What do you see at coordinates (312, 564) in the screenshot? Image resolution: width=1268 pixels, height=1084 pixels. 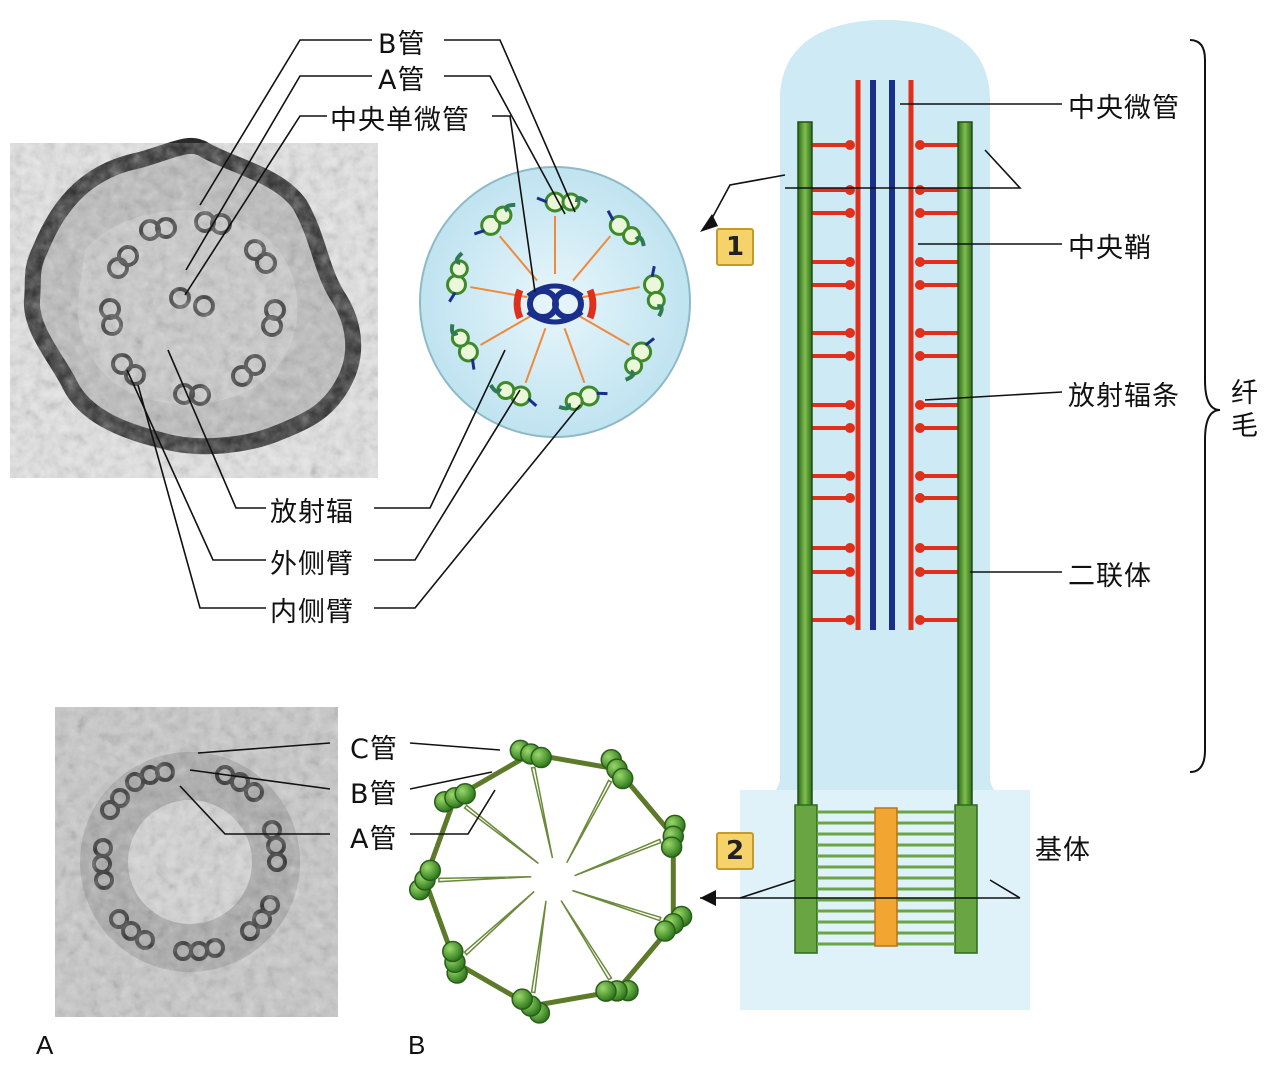 I see `label-outer-arm: 外侧臂` at bounding box center [312, 564].